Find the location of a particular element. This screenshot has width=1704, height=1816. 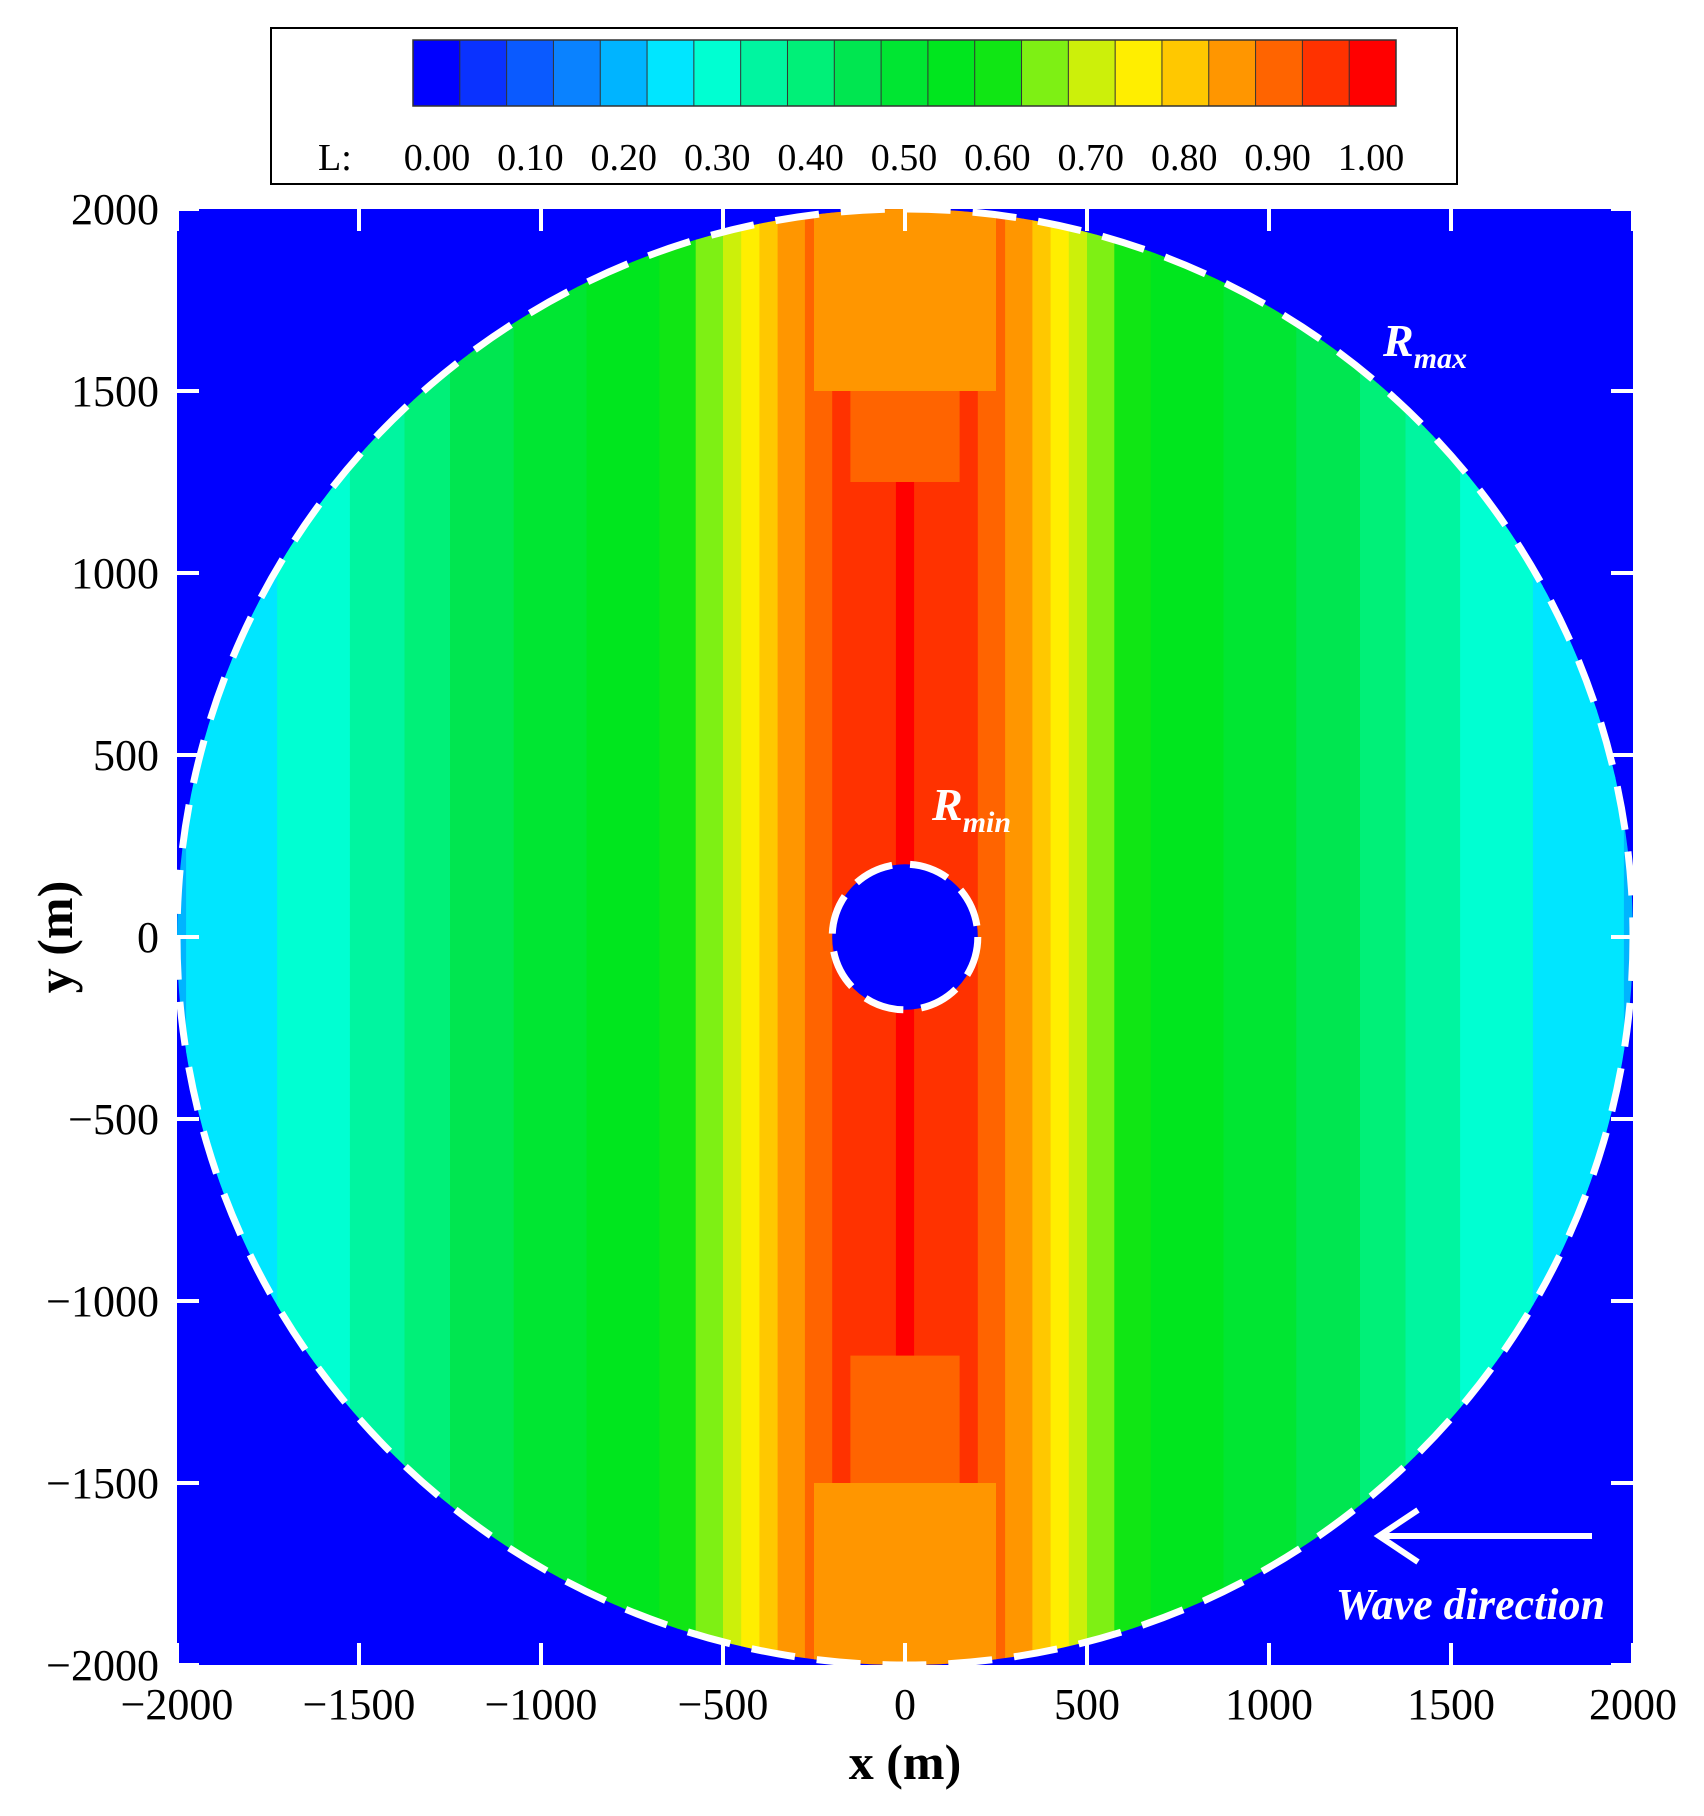

y-tick-label: 1500 is located at coordinates (115, 391).